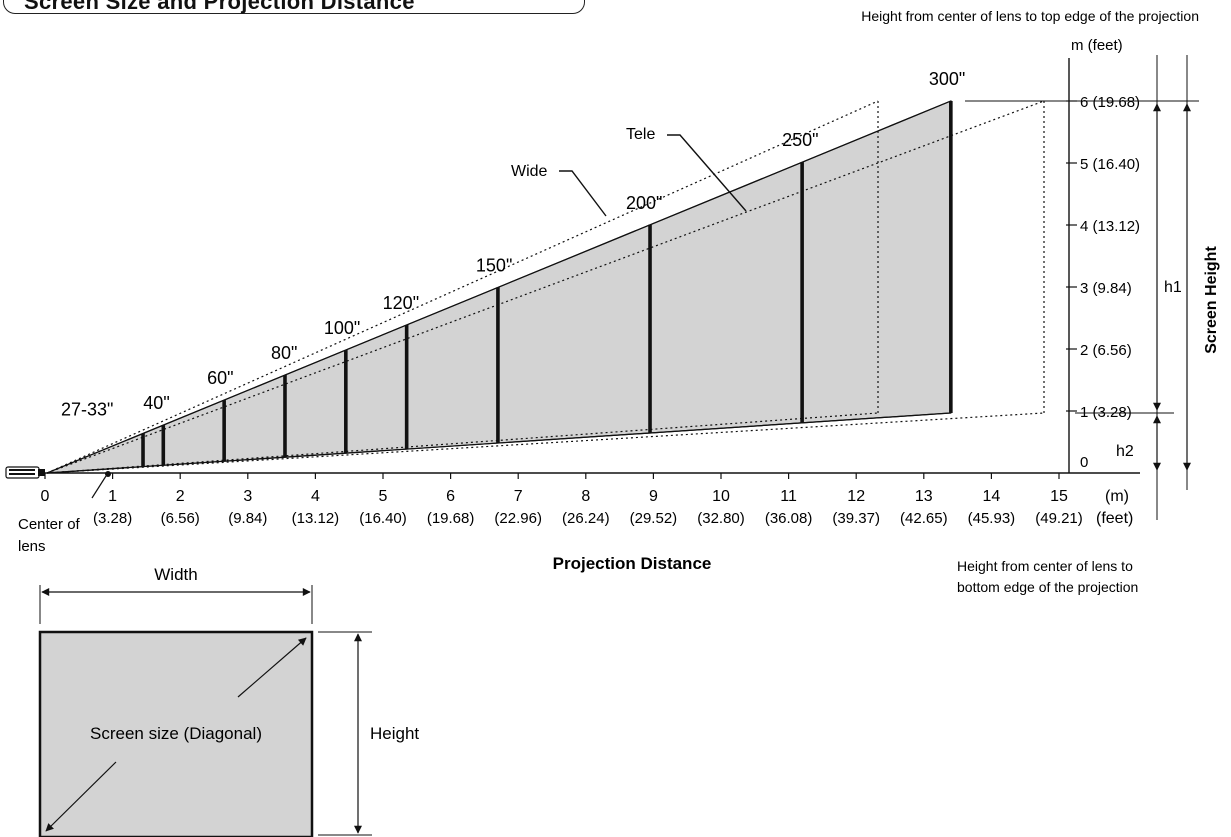 The width and height of the screenshot is (1231, 837). Describe the element at coordinates (87, 409) in the screenshot. I see `screen-size-label: 27-33"` at that location.